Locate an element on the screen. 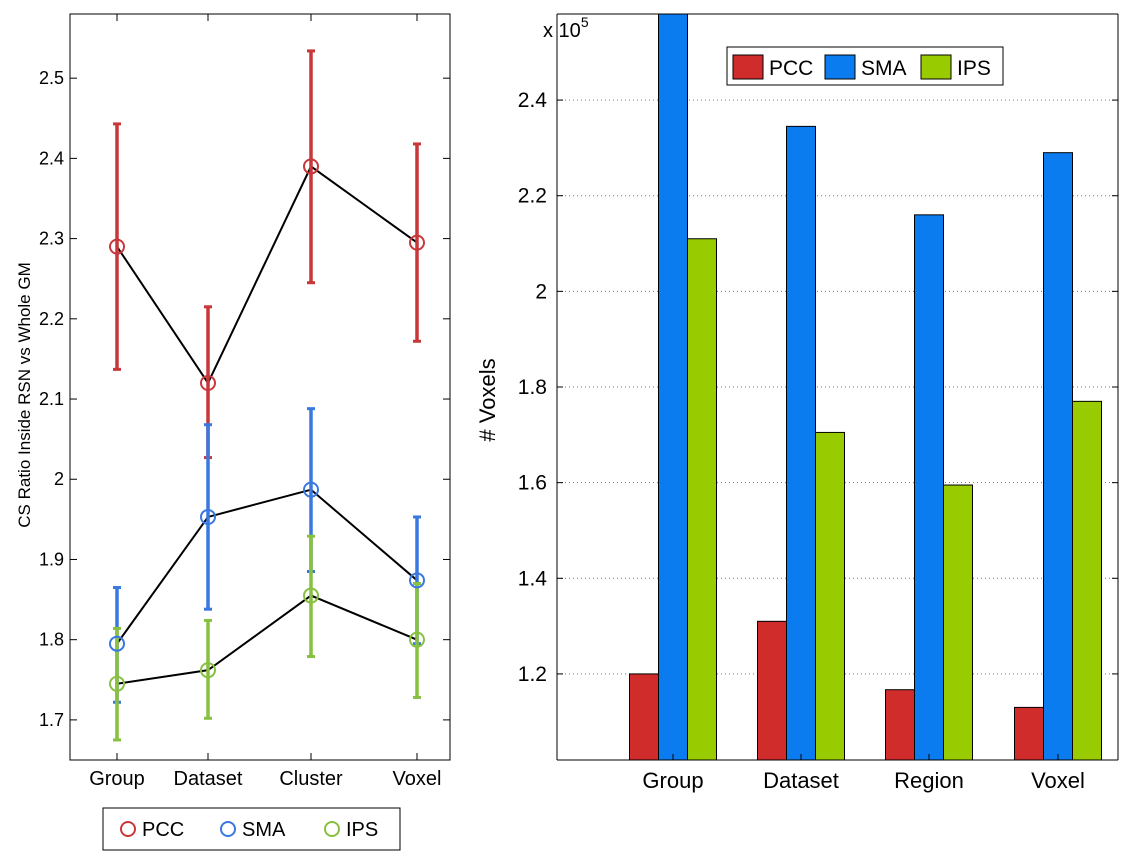 This screenshot has height=863, width=1122. y-tick-label: 1.9 is located at coordinates (51, 559).